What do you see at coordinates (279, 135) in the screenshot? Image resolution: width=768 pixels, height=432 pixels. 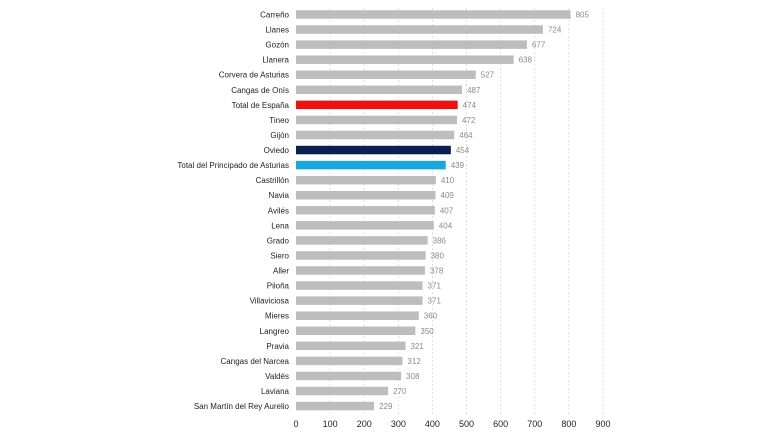 I see `category-label: Gijón` at bounding box center [279, 135].